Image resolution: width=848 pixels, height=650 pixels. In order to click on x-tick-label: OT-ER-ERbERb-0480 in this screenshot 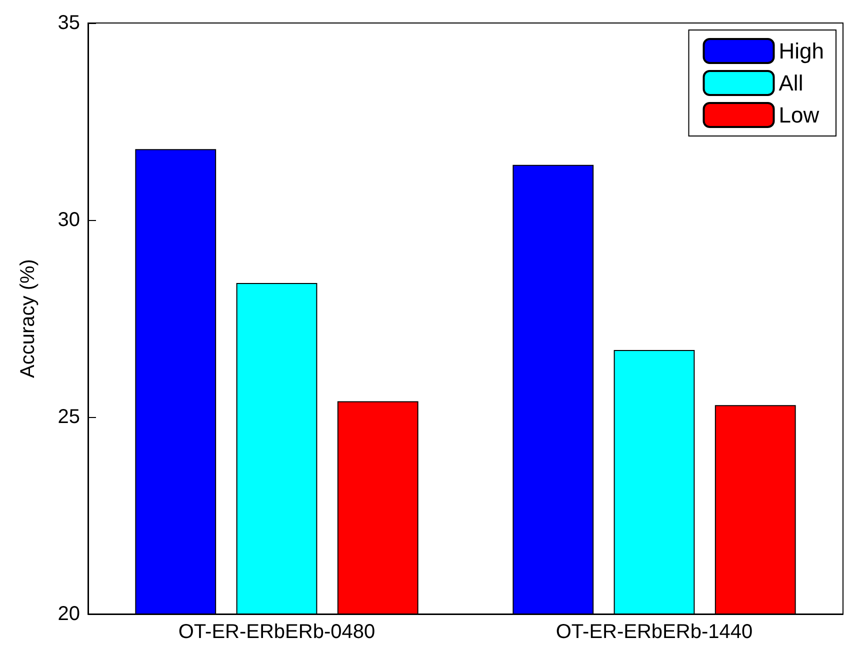, I will do `click(277, 632)`.